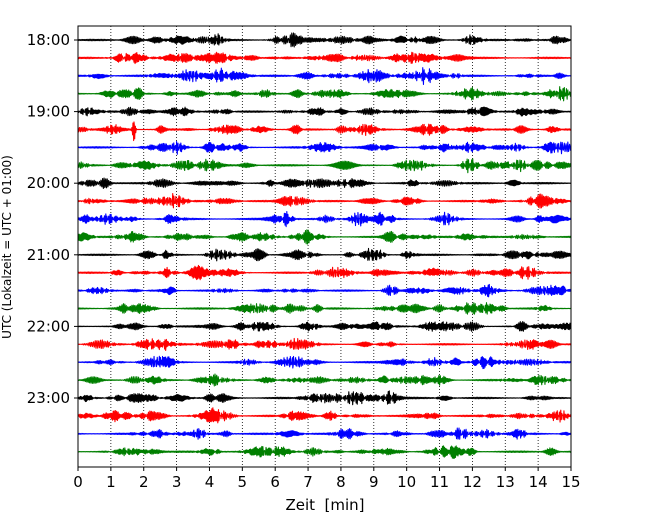 This screenshot has height=524, width=650. Describe the element at coordinates (439, 482) in the screenshot. I see `x-tick-label: 11` at that location.